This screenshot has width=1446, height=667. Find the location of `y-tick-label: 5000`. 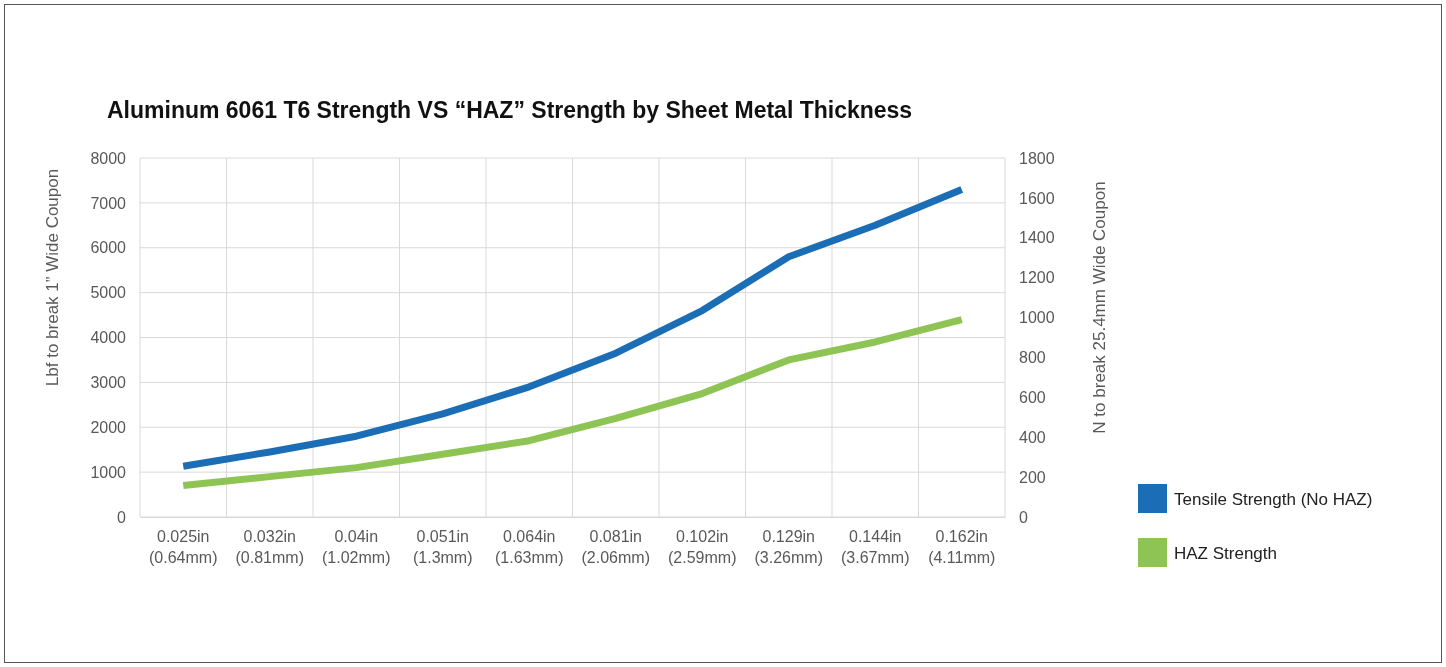

y-tick-label: 5000 is located at coordinates (108, 293).